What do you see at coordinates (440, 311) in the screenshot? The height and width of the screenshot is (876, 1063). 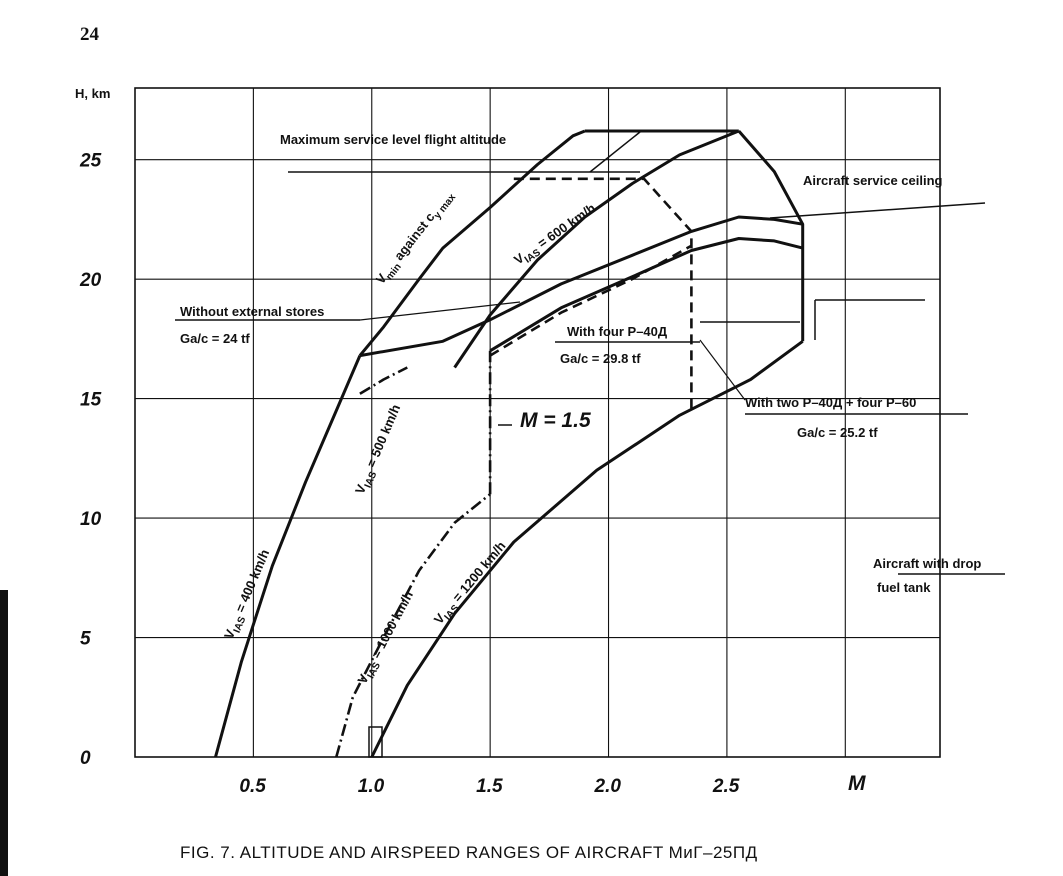 I see `leader-without-external-stores` at bounding box center [440, 311].